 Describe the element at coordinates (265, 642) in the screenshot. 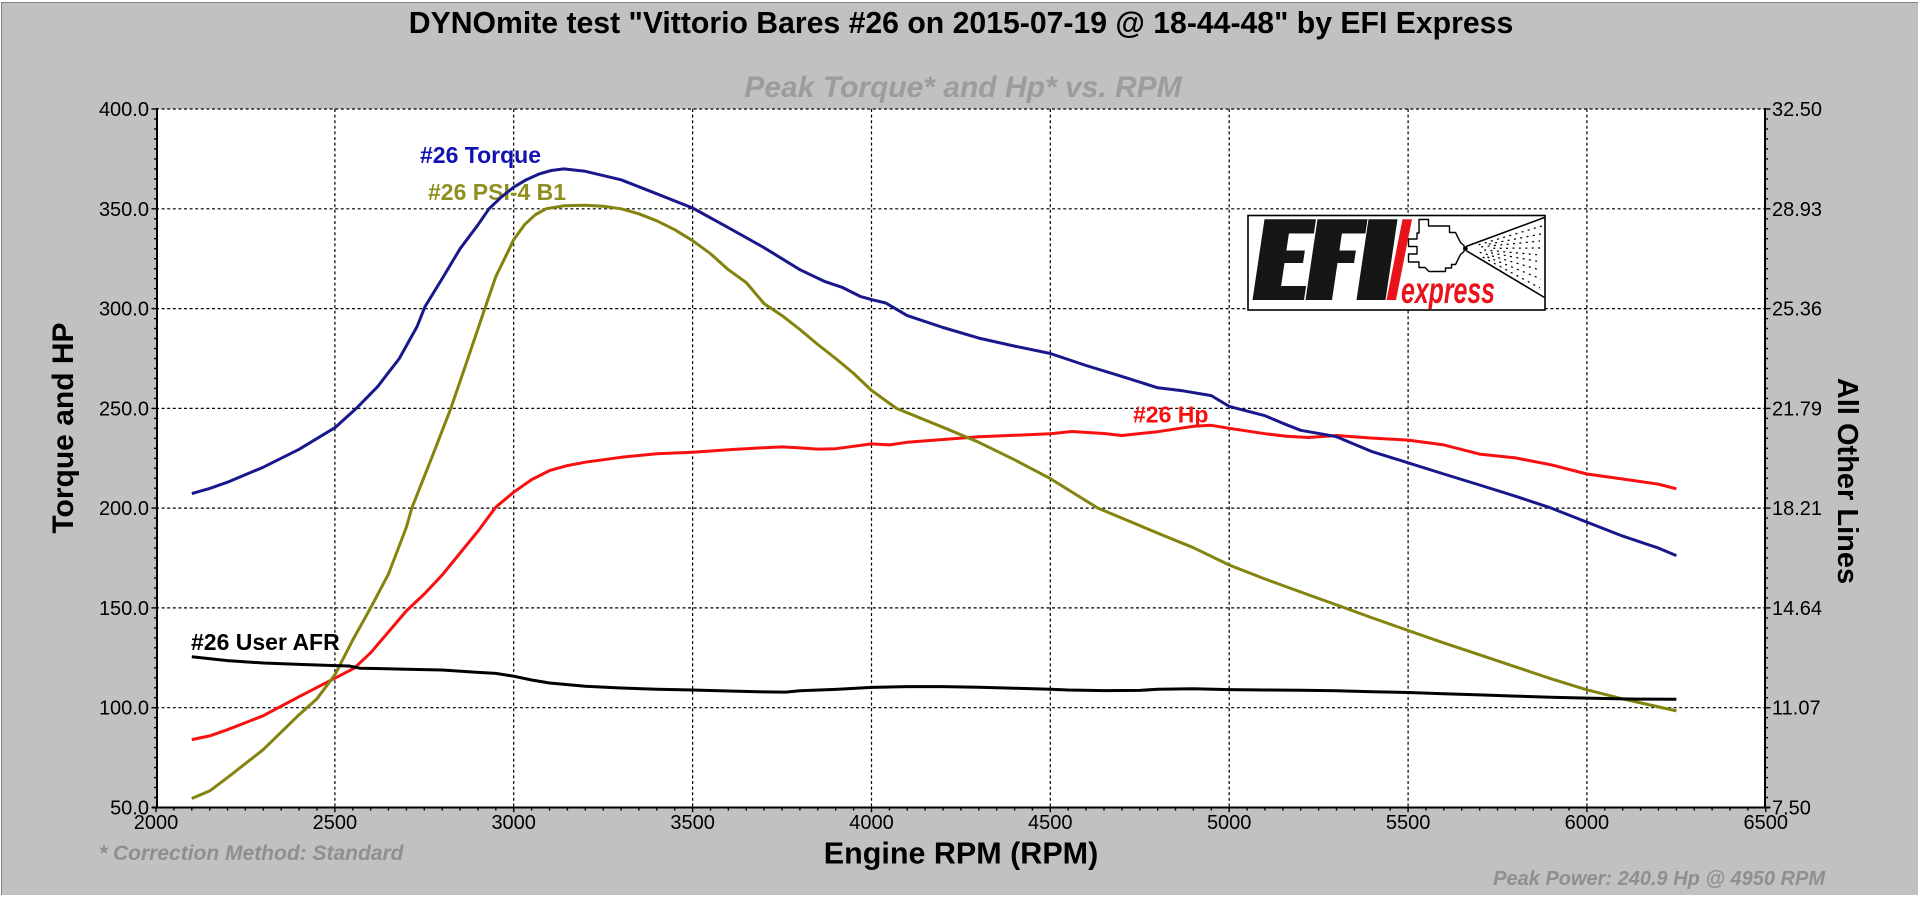

I see `svg-text: #26 User AFR` at that location.